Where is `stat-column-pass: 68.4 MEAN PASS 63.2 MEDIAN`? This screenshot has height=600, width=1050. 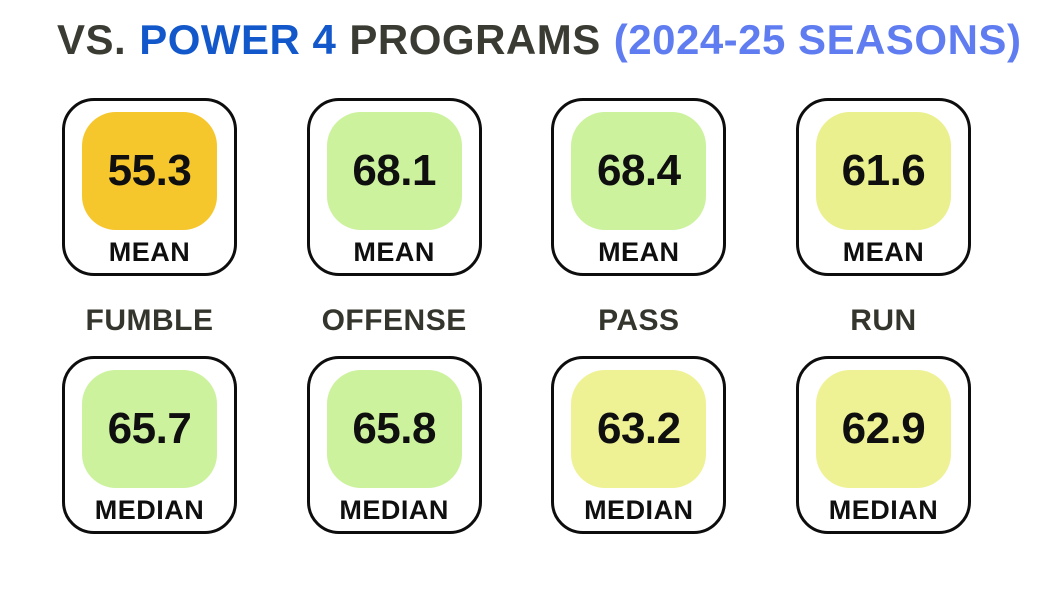
stat-column-pass: 68.4 MEAN PASS 63.2 MEDIAN is located at coordinates (639, 316).